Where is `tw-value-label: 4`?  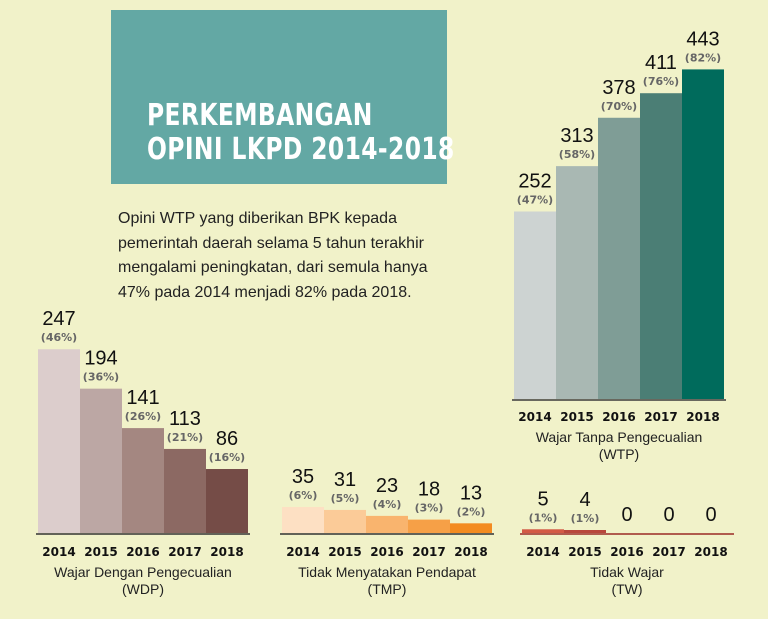
tw-value-label: 4 is located at coordinates (584, 500).